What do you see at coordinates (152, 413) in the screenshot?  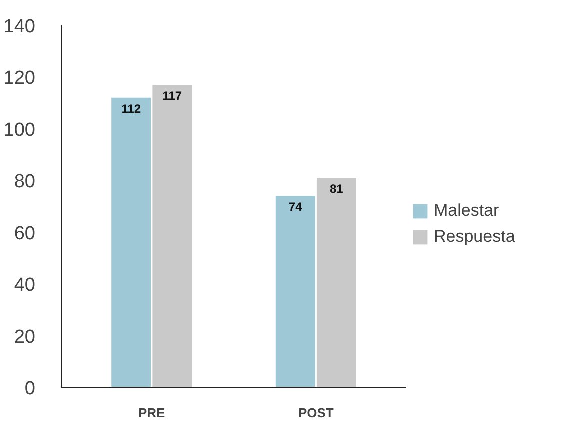 I see `x-tick-label: PRE` at bounding box center [152, 413].